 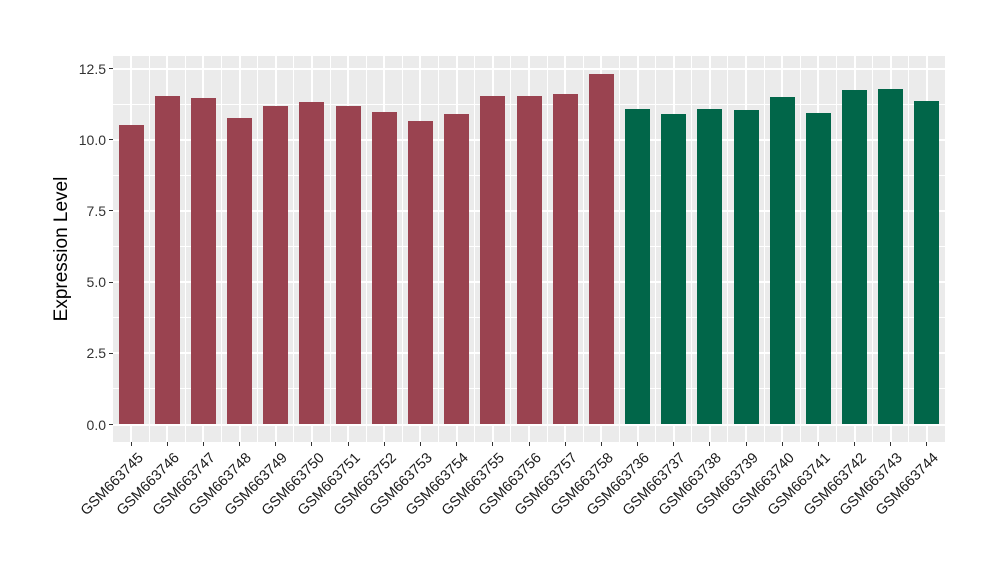 What do you see at coordinates (529, 260) in the screenshot?
I see `bar-GSM663756` at bounding box center [529, 260].